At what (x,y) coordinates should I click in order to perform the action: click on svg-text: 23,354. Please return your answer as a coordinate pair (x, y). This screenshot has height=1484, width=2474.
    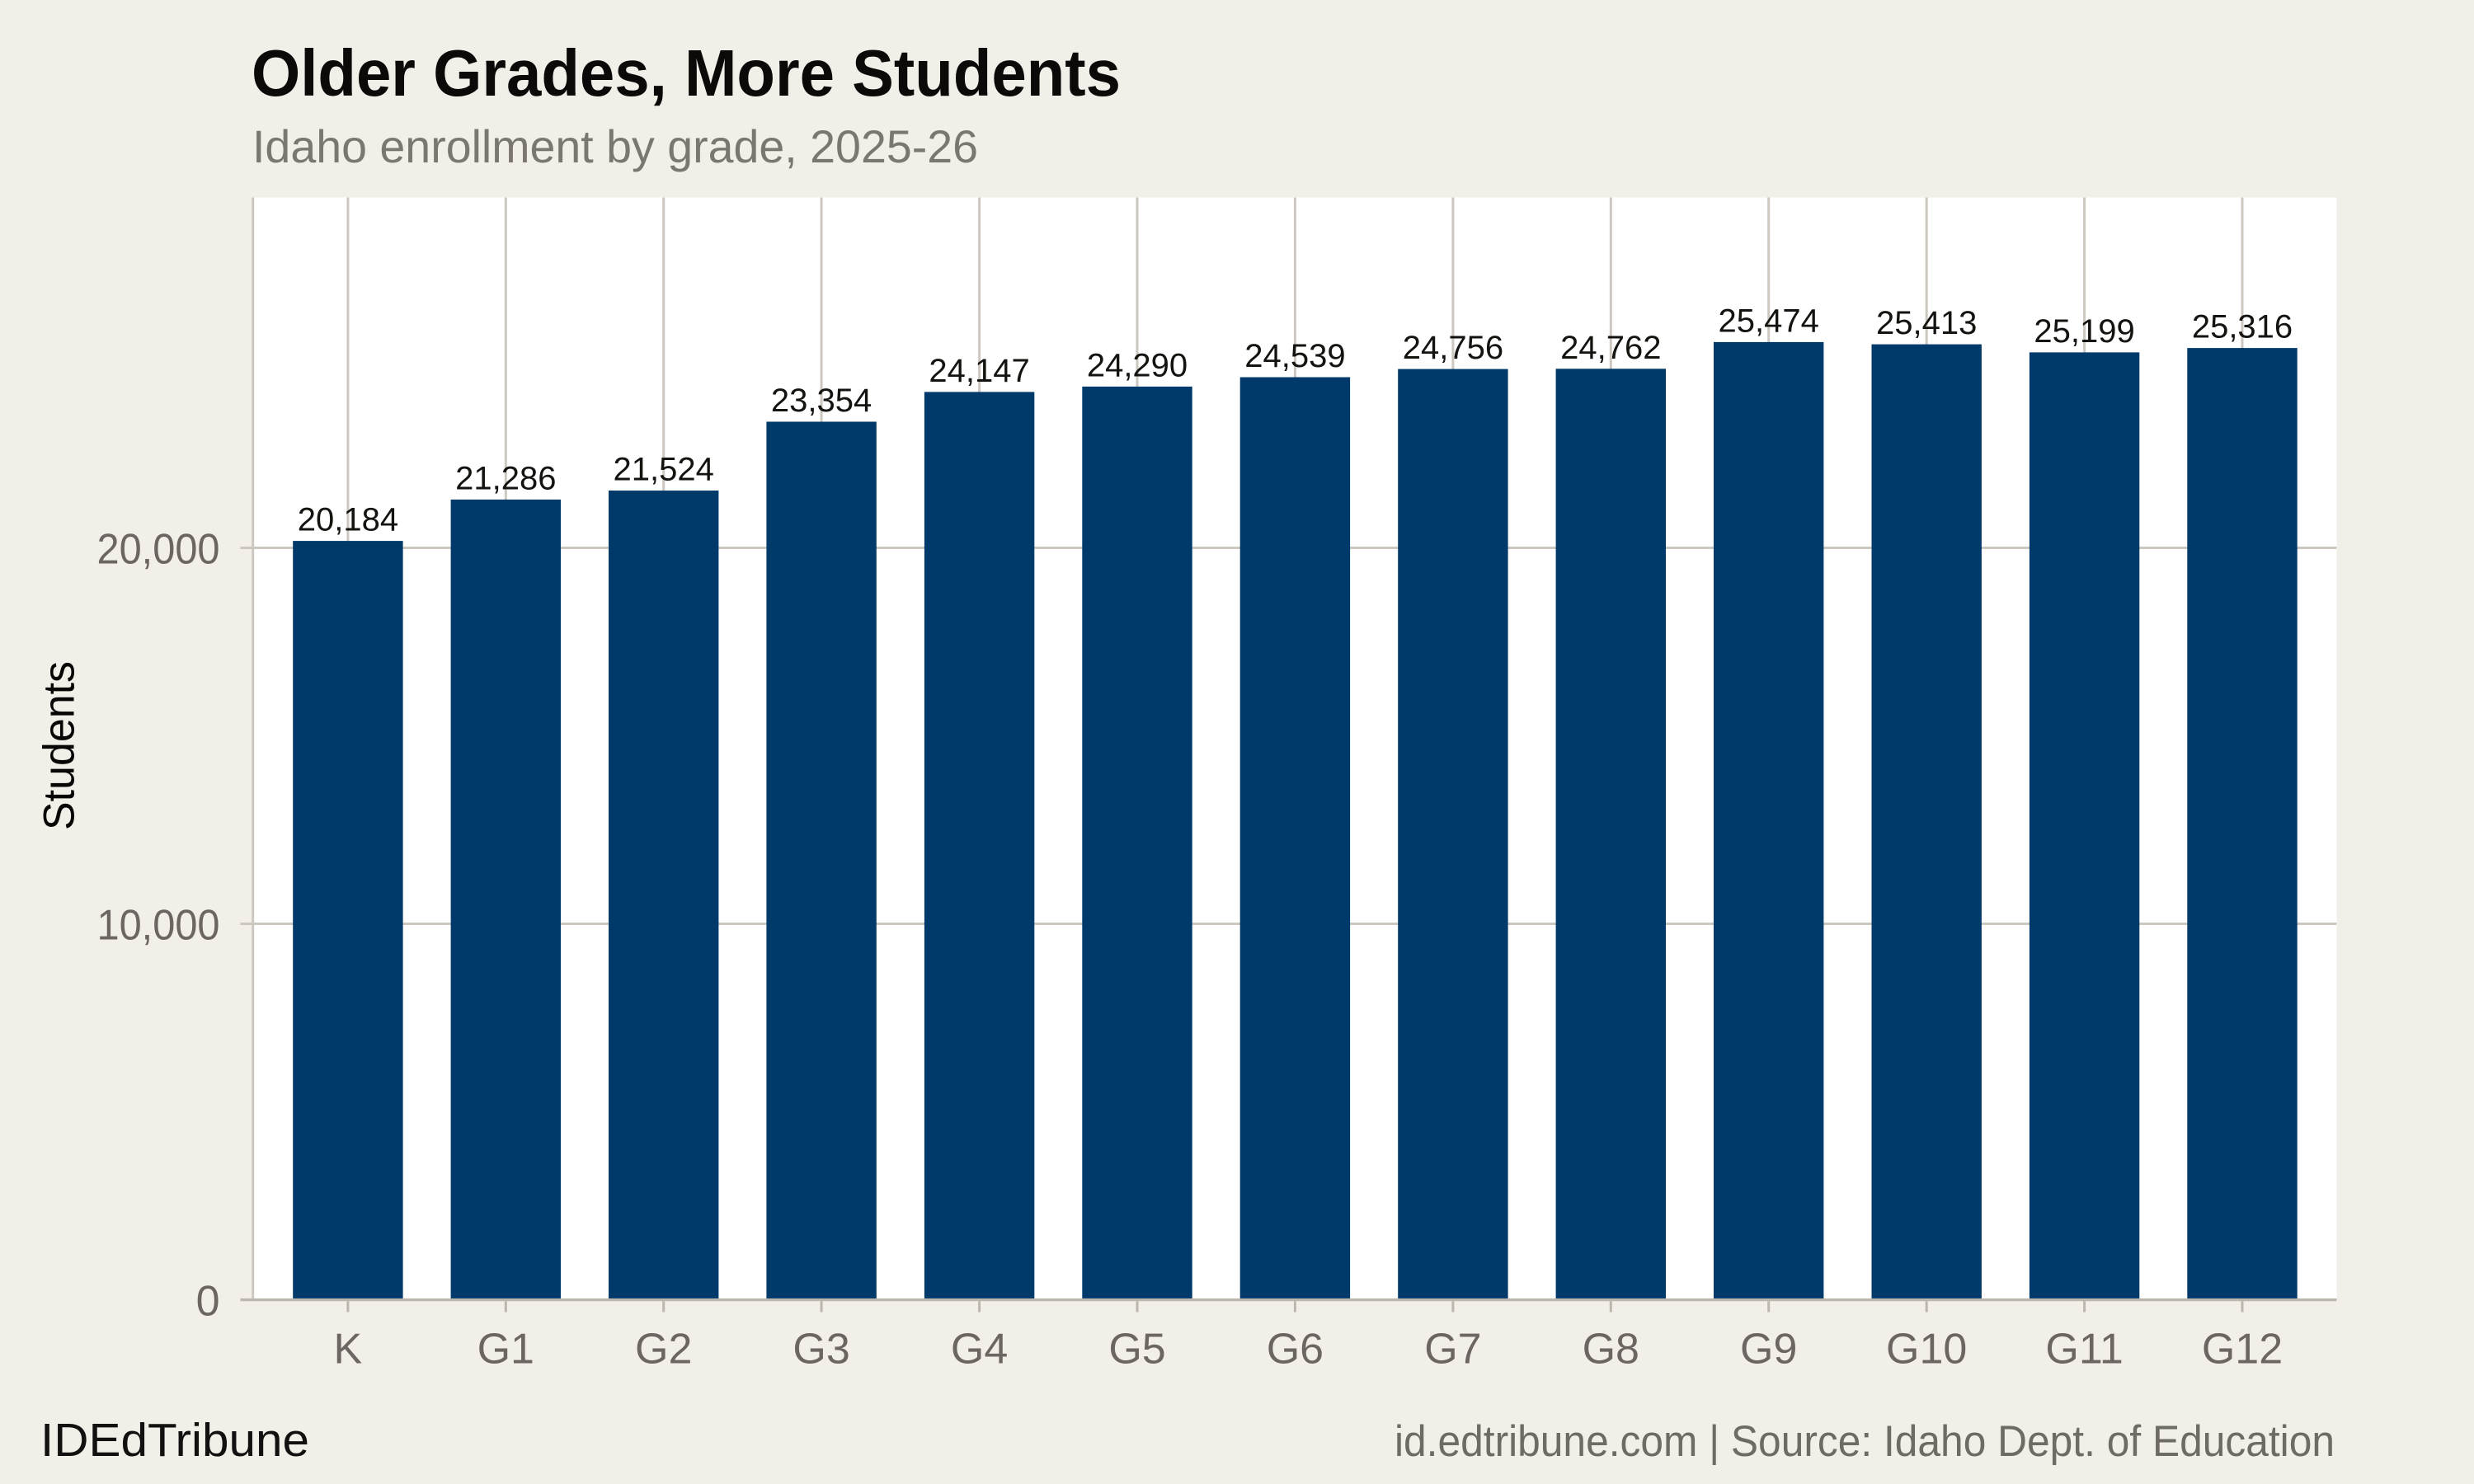
    Looking at the image, I should click on (821, 401).